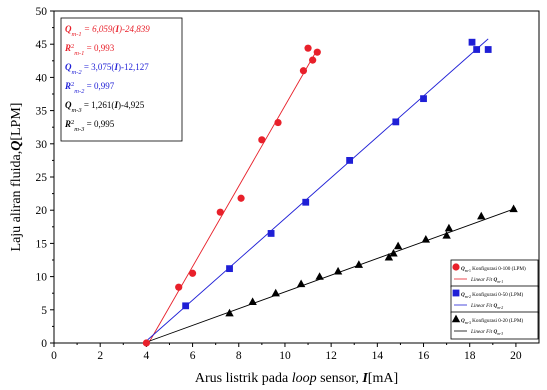 The image size is (547, 390). Describe the element at coordinates (107, 69) in the screenshot. I see `equation-line: Qm-2 = 3,075(I)-12,127` at that location.